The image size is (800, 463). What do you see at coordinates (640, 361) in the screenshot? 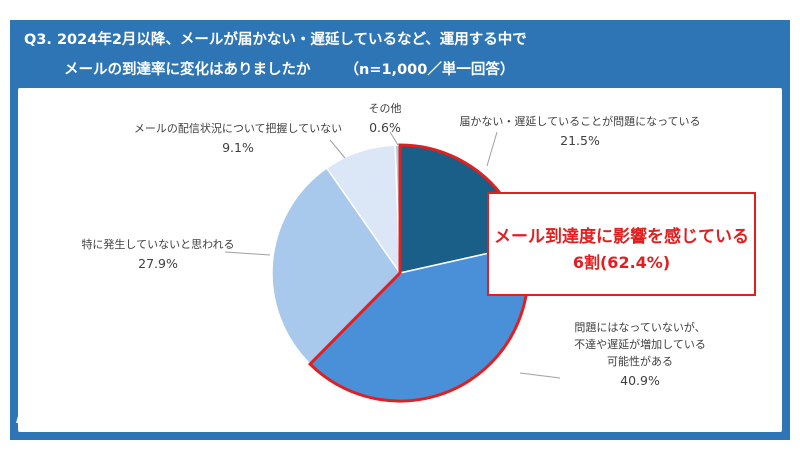
I see `slice-label: 可能性がある` at bounding box center [640, 361].